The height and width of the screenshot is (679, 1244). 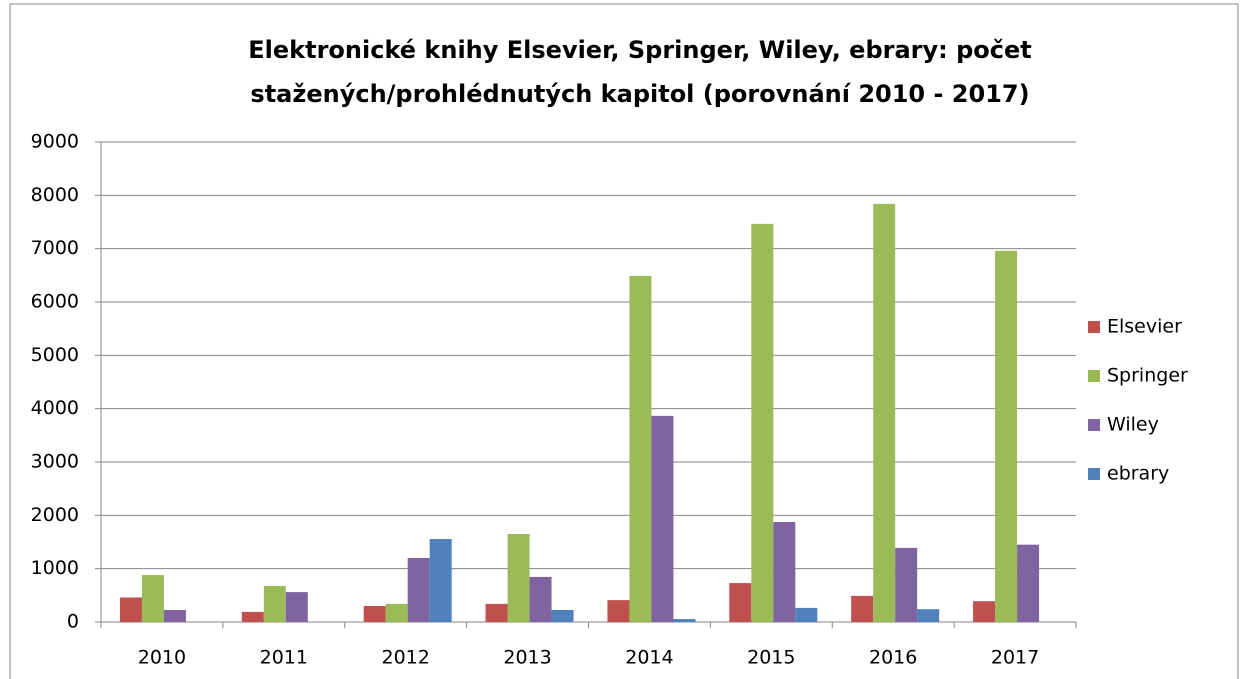 What do you see at coordinates (55, 248) in the screenshot?
I see `y-tick-label: 7000` at bounding box center [55, 248].